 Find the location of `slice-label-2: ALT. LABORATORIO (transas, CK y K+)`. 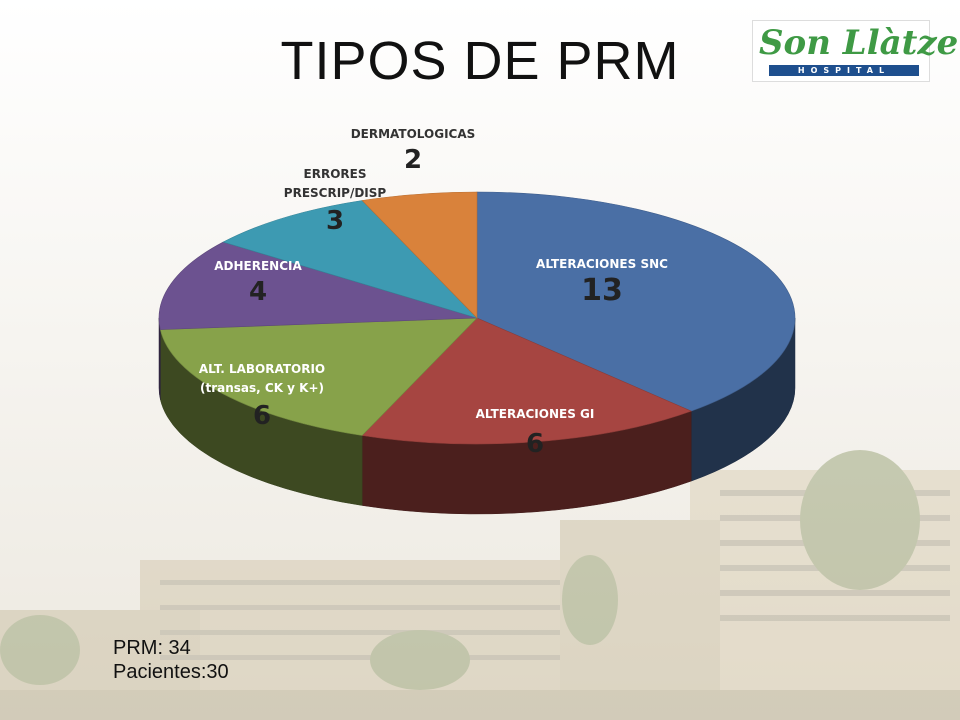

slice-label-2: ALT. LABORATORIO (transas, CK y K+) is located at coordinates (262, 378).